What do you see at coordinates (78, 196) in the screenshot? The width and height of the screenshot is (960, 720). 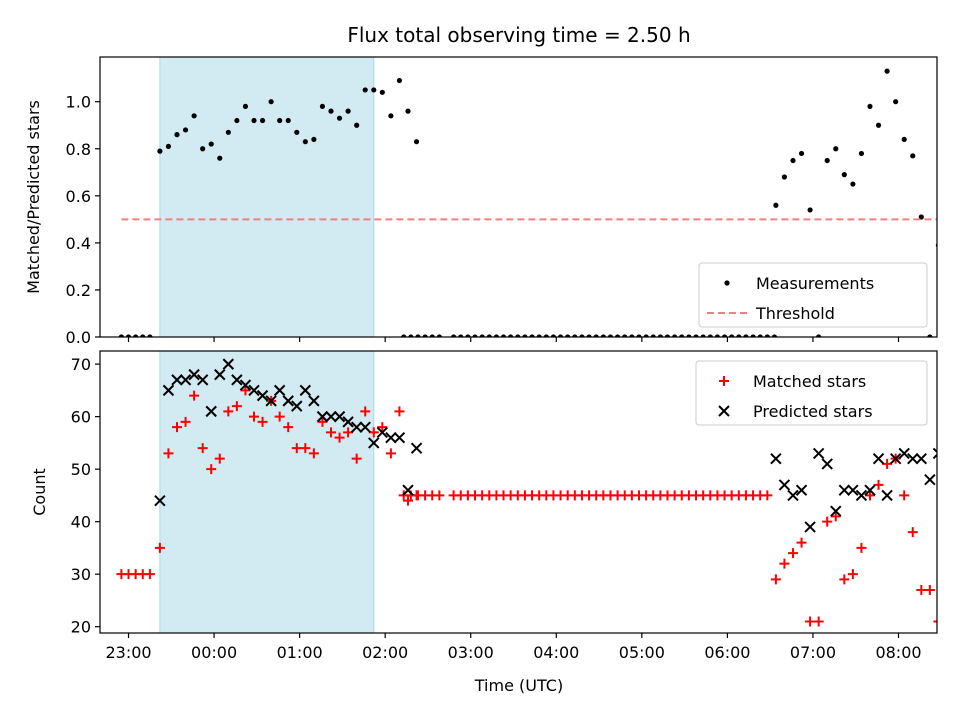 I see `y-tick-label: 0.6` at bounding box center [78, 196].